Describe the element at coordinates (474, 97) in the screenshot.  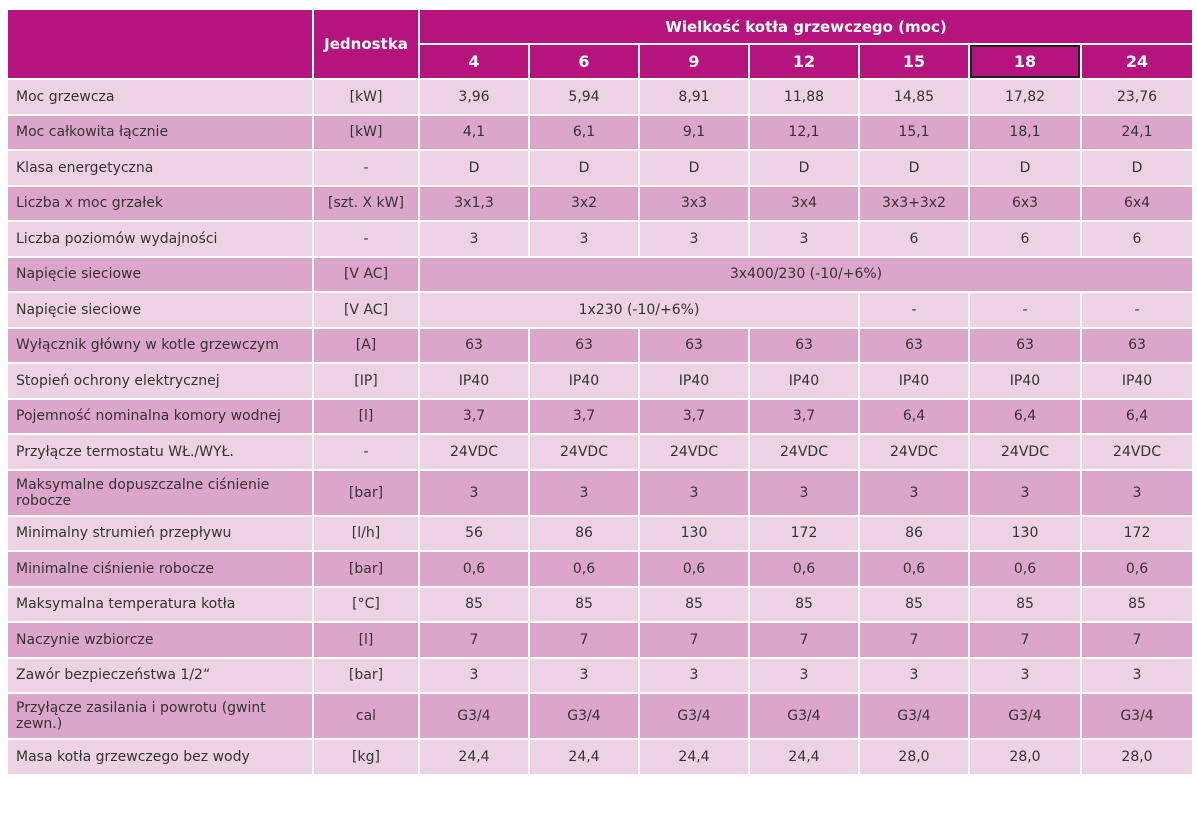
I see `value-cell: 3,96` at that location.